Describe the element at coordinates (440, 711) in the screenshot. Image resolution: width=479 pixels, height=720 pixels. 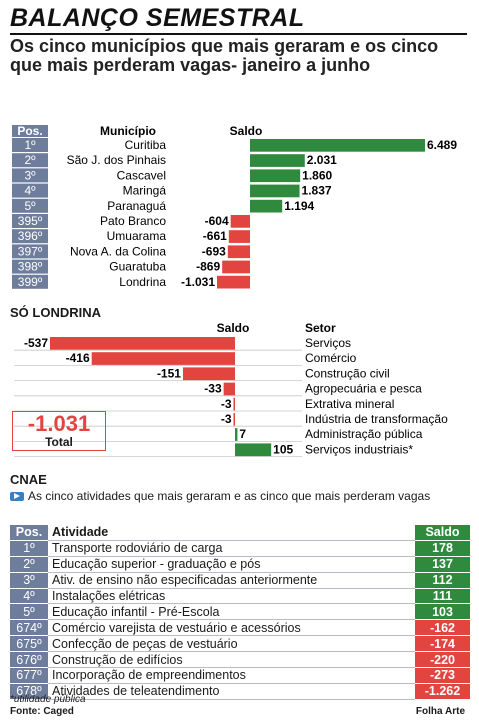
I see `credit-label: Folha Arte` at that location.